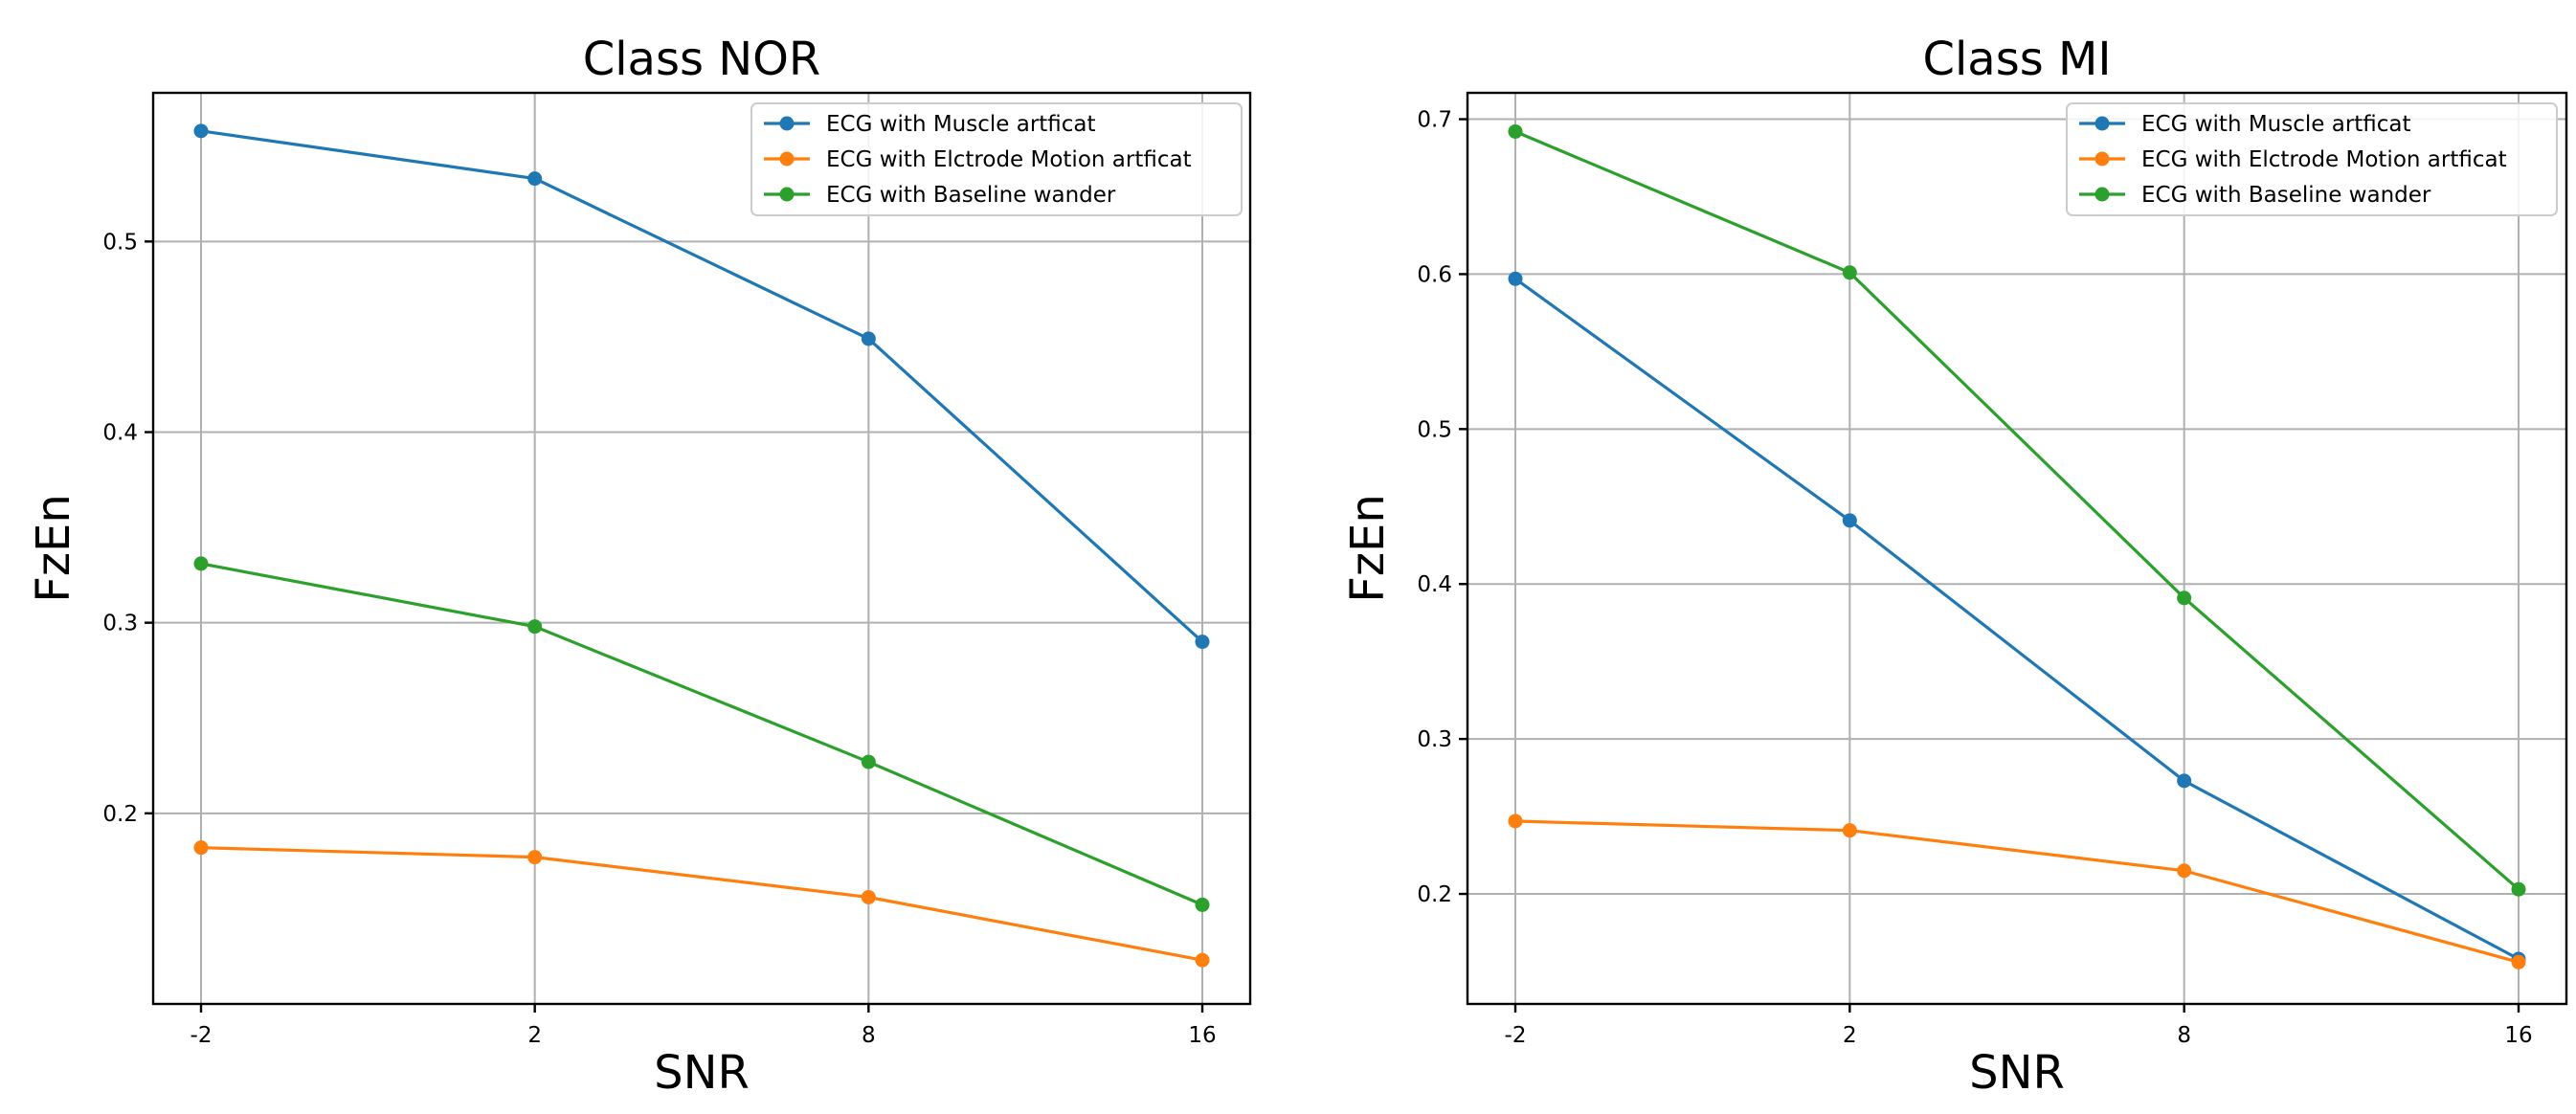  I want to click on chart-title: Class MI, so click(2017, 60).